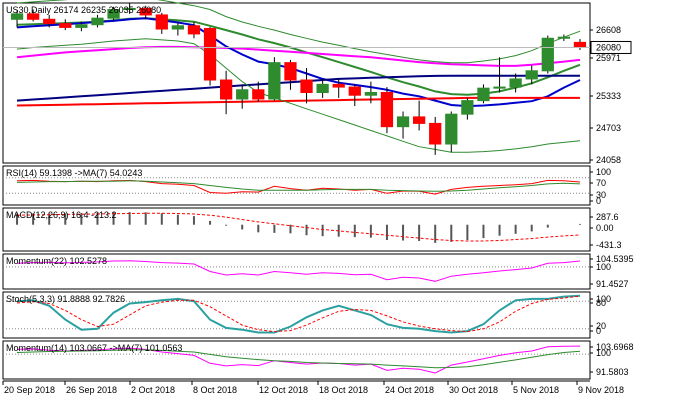 The width and height of the screenshot is (700, 400). I want to click on pane-2: 287.60.00 -431.3 MACD(12,26,9) 16.4 -213.2, so click(312, 229).